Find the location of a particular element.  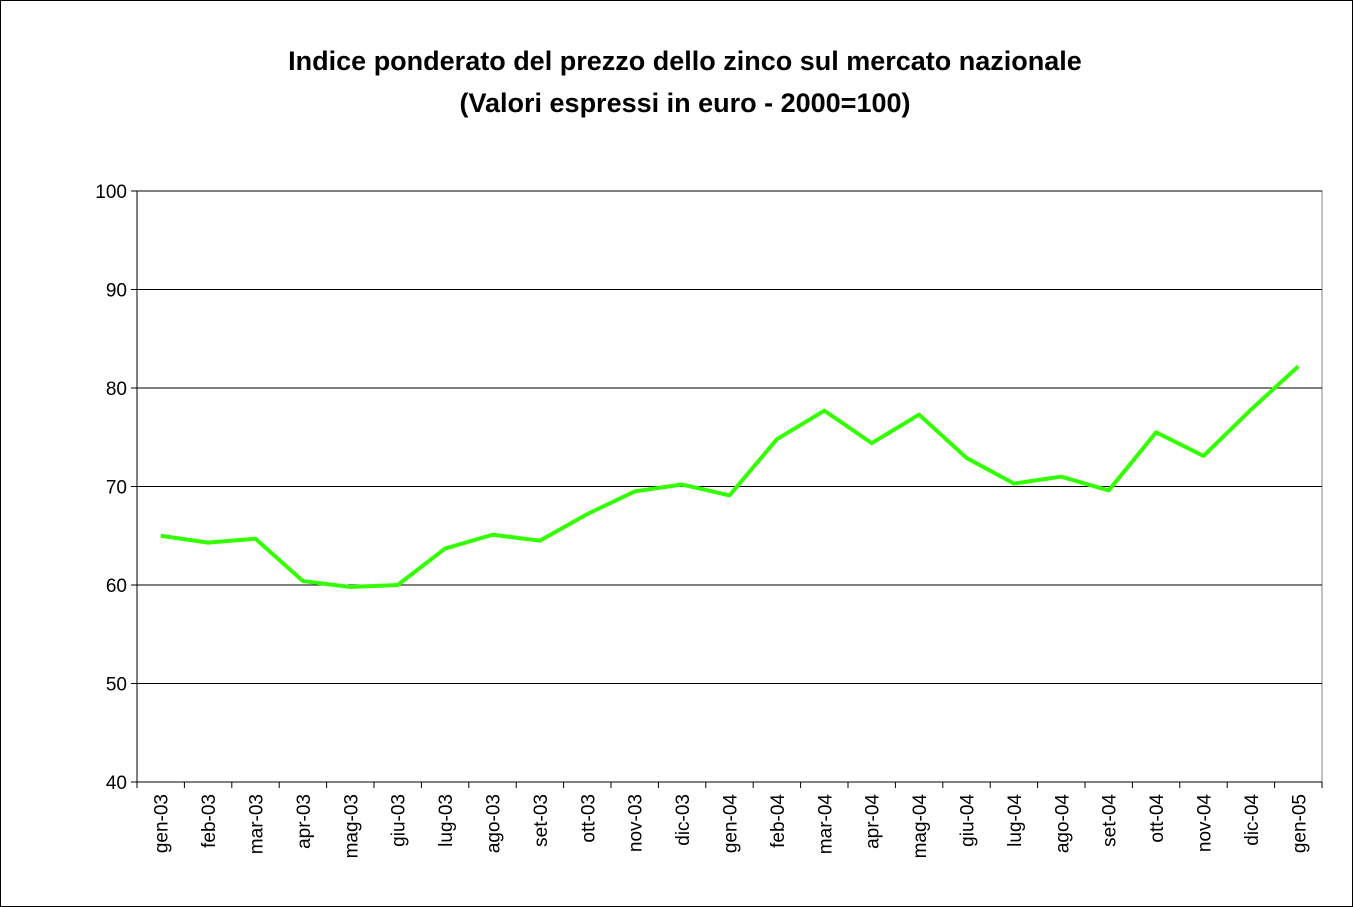

x-tick-label: apr-04 is located at coordinates (873, 821).